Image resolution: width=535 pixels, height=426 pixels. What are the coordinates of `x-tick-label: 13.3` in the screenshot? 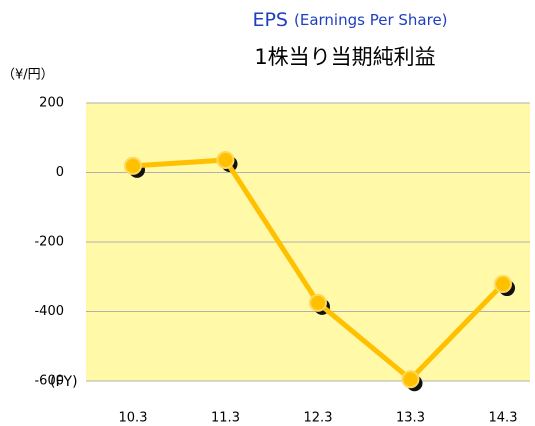 It's located at (410, 418).